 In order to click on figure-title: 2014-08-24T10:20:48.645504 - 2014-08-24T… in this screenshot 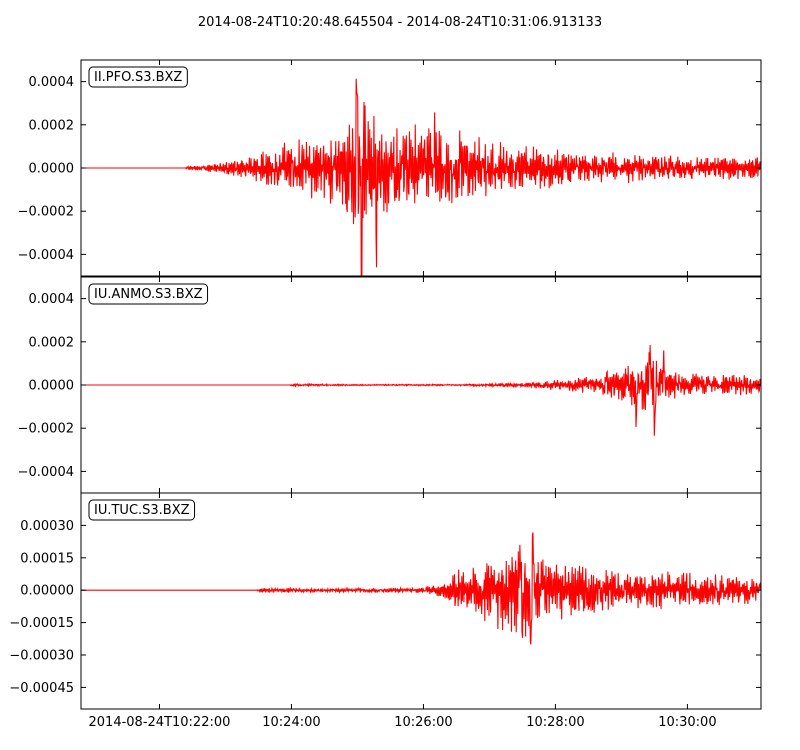, I will do `click(400, 22)`.